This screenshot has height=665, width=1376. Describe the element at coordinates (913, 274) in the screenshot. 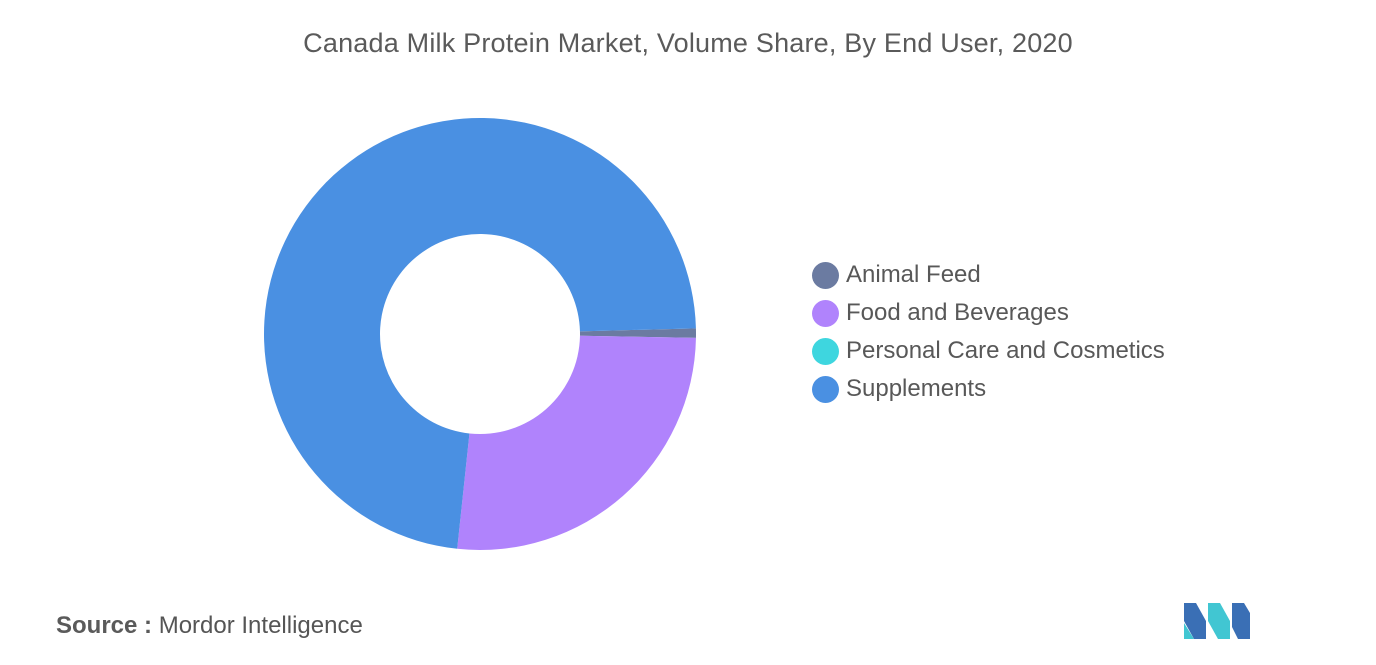

I see `legend-label-animal-feed: Animal Feed` at that location.